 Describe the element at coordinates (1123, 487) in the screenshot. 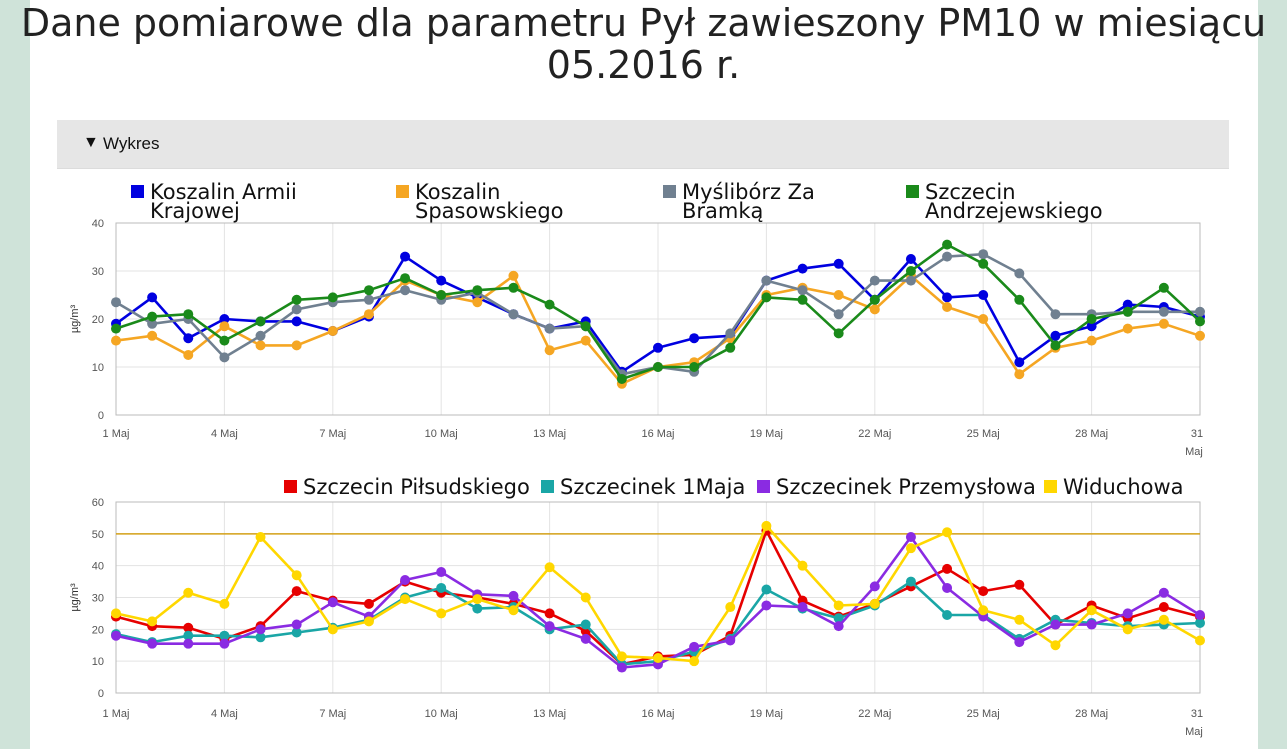

I see `legend-label: Widuchowa` at that location.